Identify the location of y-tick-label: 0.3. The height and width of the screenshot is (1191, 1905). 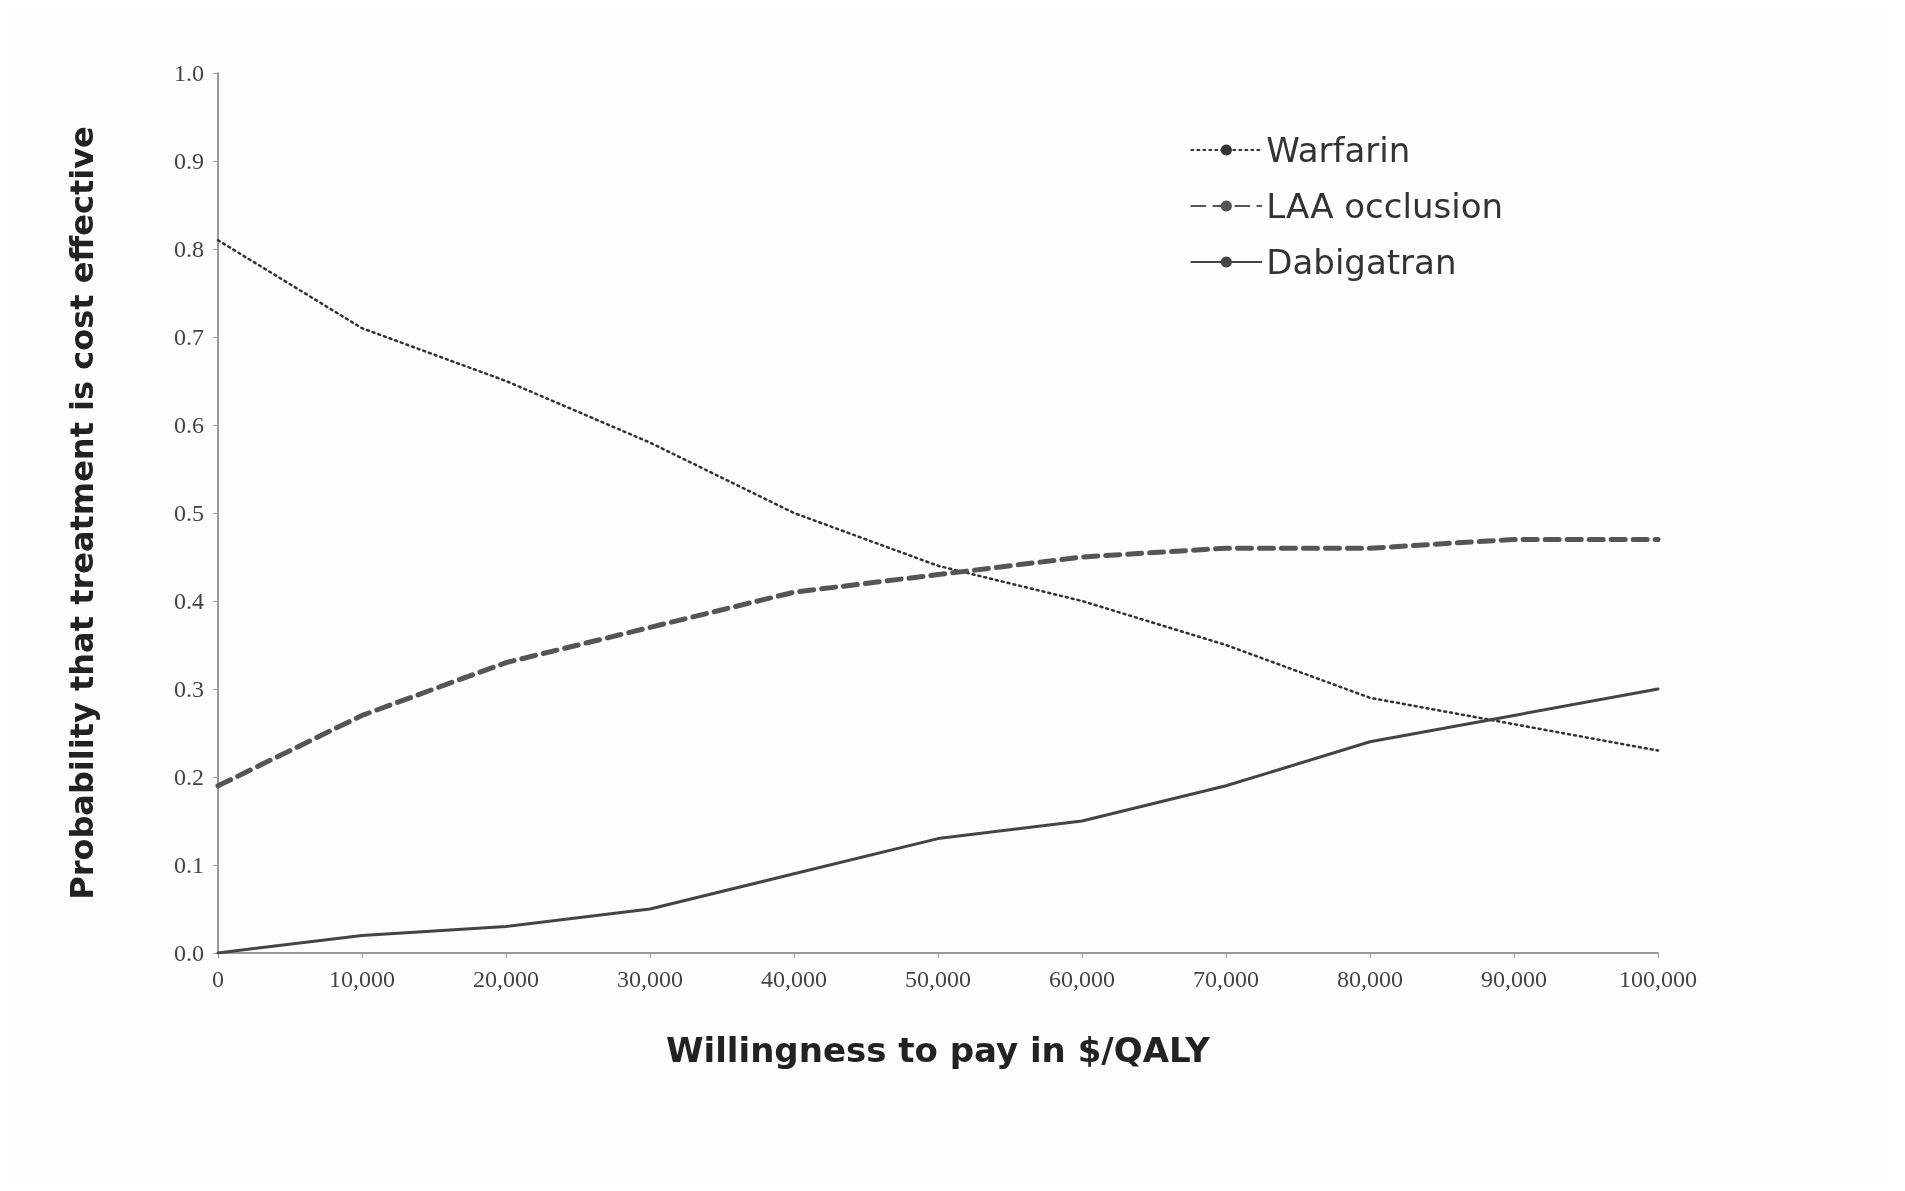
(189, 689).